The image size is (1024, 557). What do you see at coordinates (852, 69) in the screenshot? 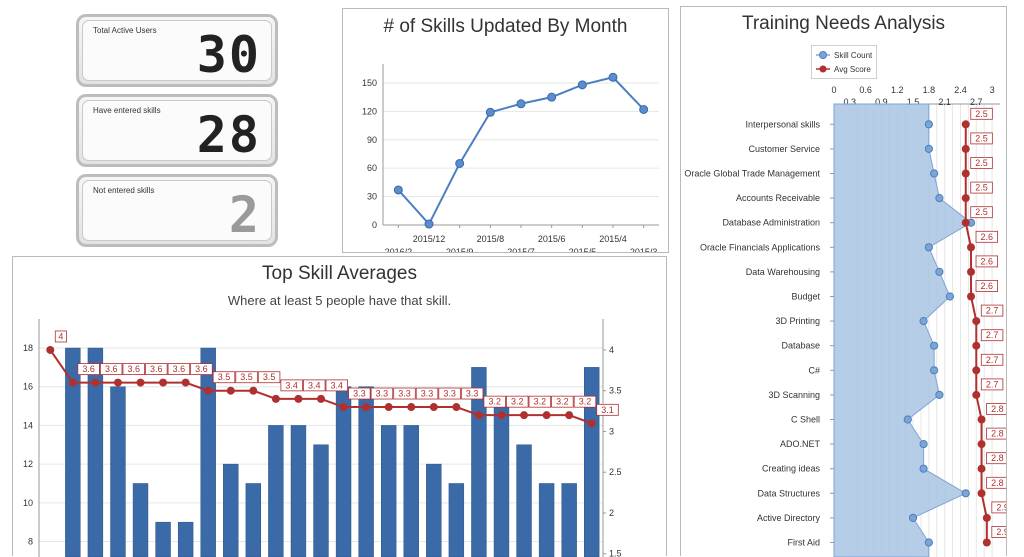
I see `legend-label: Avg Score` at bounding box center [852, 69].